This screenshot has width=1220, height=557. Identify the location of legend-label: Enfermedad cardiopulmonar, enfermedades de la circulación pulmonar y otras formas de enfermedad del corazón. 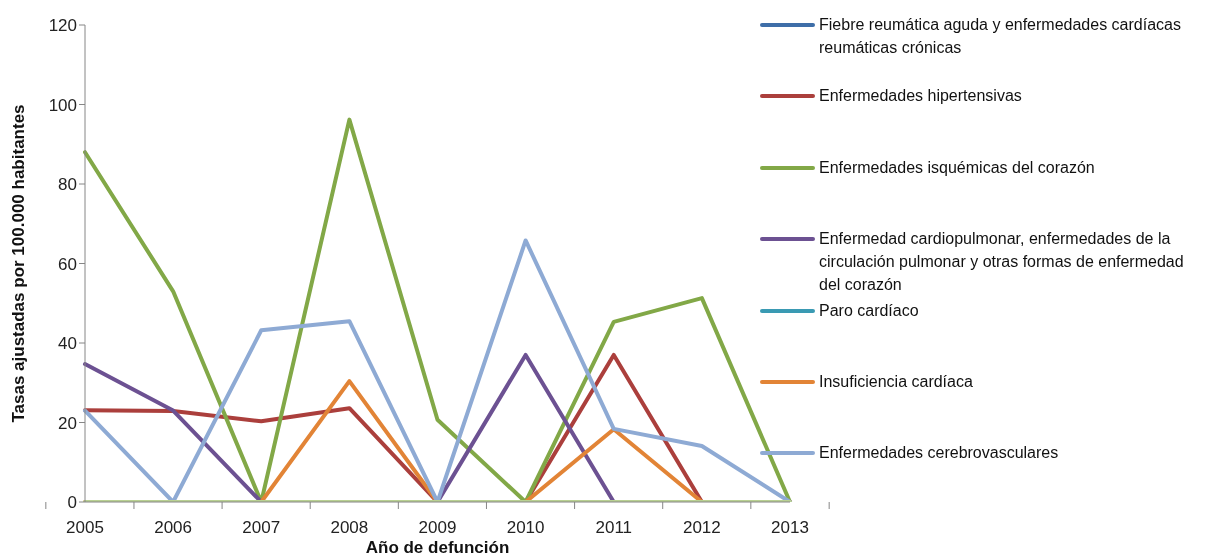
(1001, 262).